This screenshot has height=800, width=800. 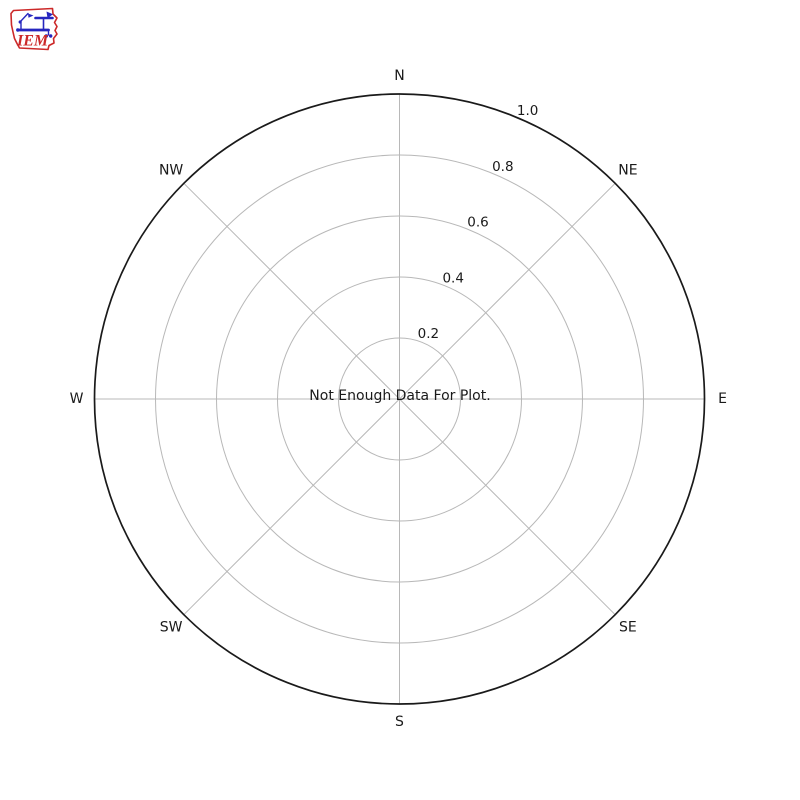 I want to click on radial-tick-label: 0.4, so click(x=452, y=278).